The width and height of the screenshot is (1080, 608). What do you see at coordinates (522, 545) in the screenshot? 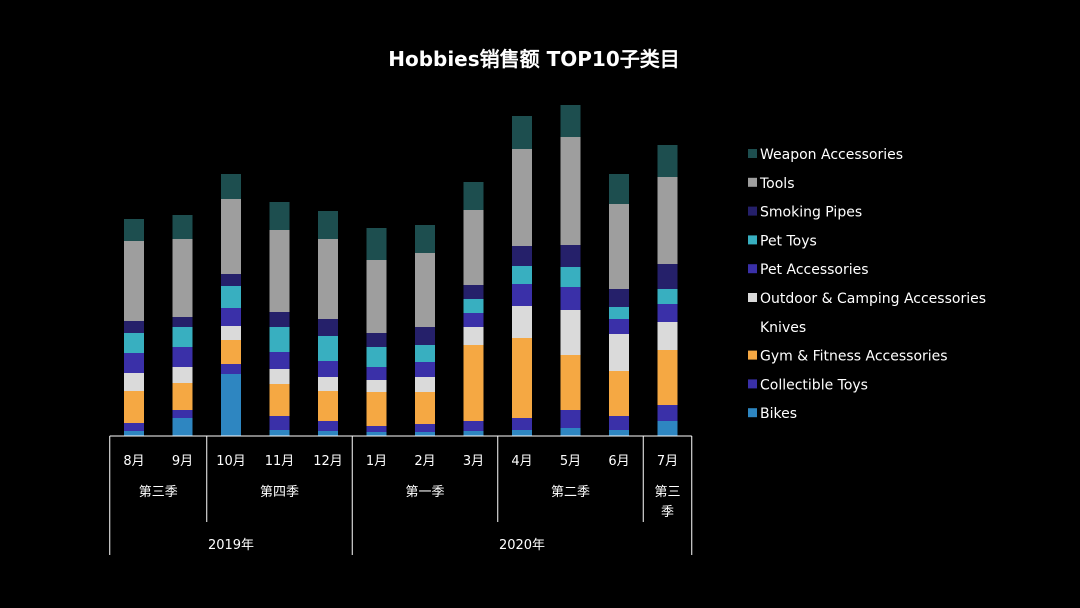
I see `year-label: 2020年` at bounding box center [522, 545].